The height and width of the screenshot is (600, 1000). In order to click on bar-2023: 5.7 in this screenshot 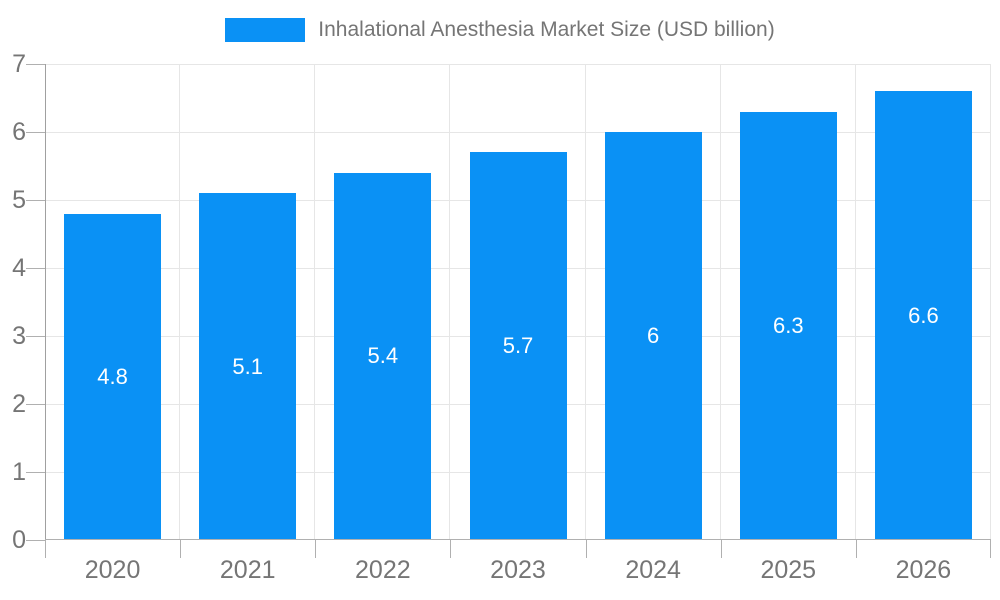, I will do `click(518, 346)`.